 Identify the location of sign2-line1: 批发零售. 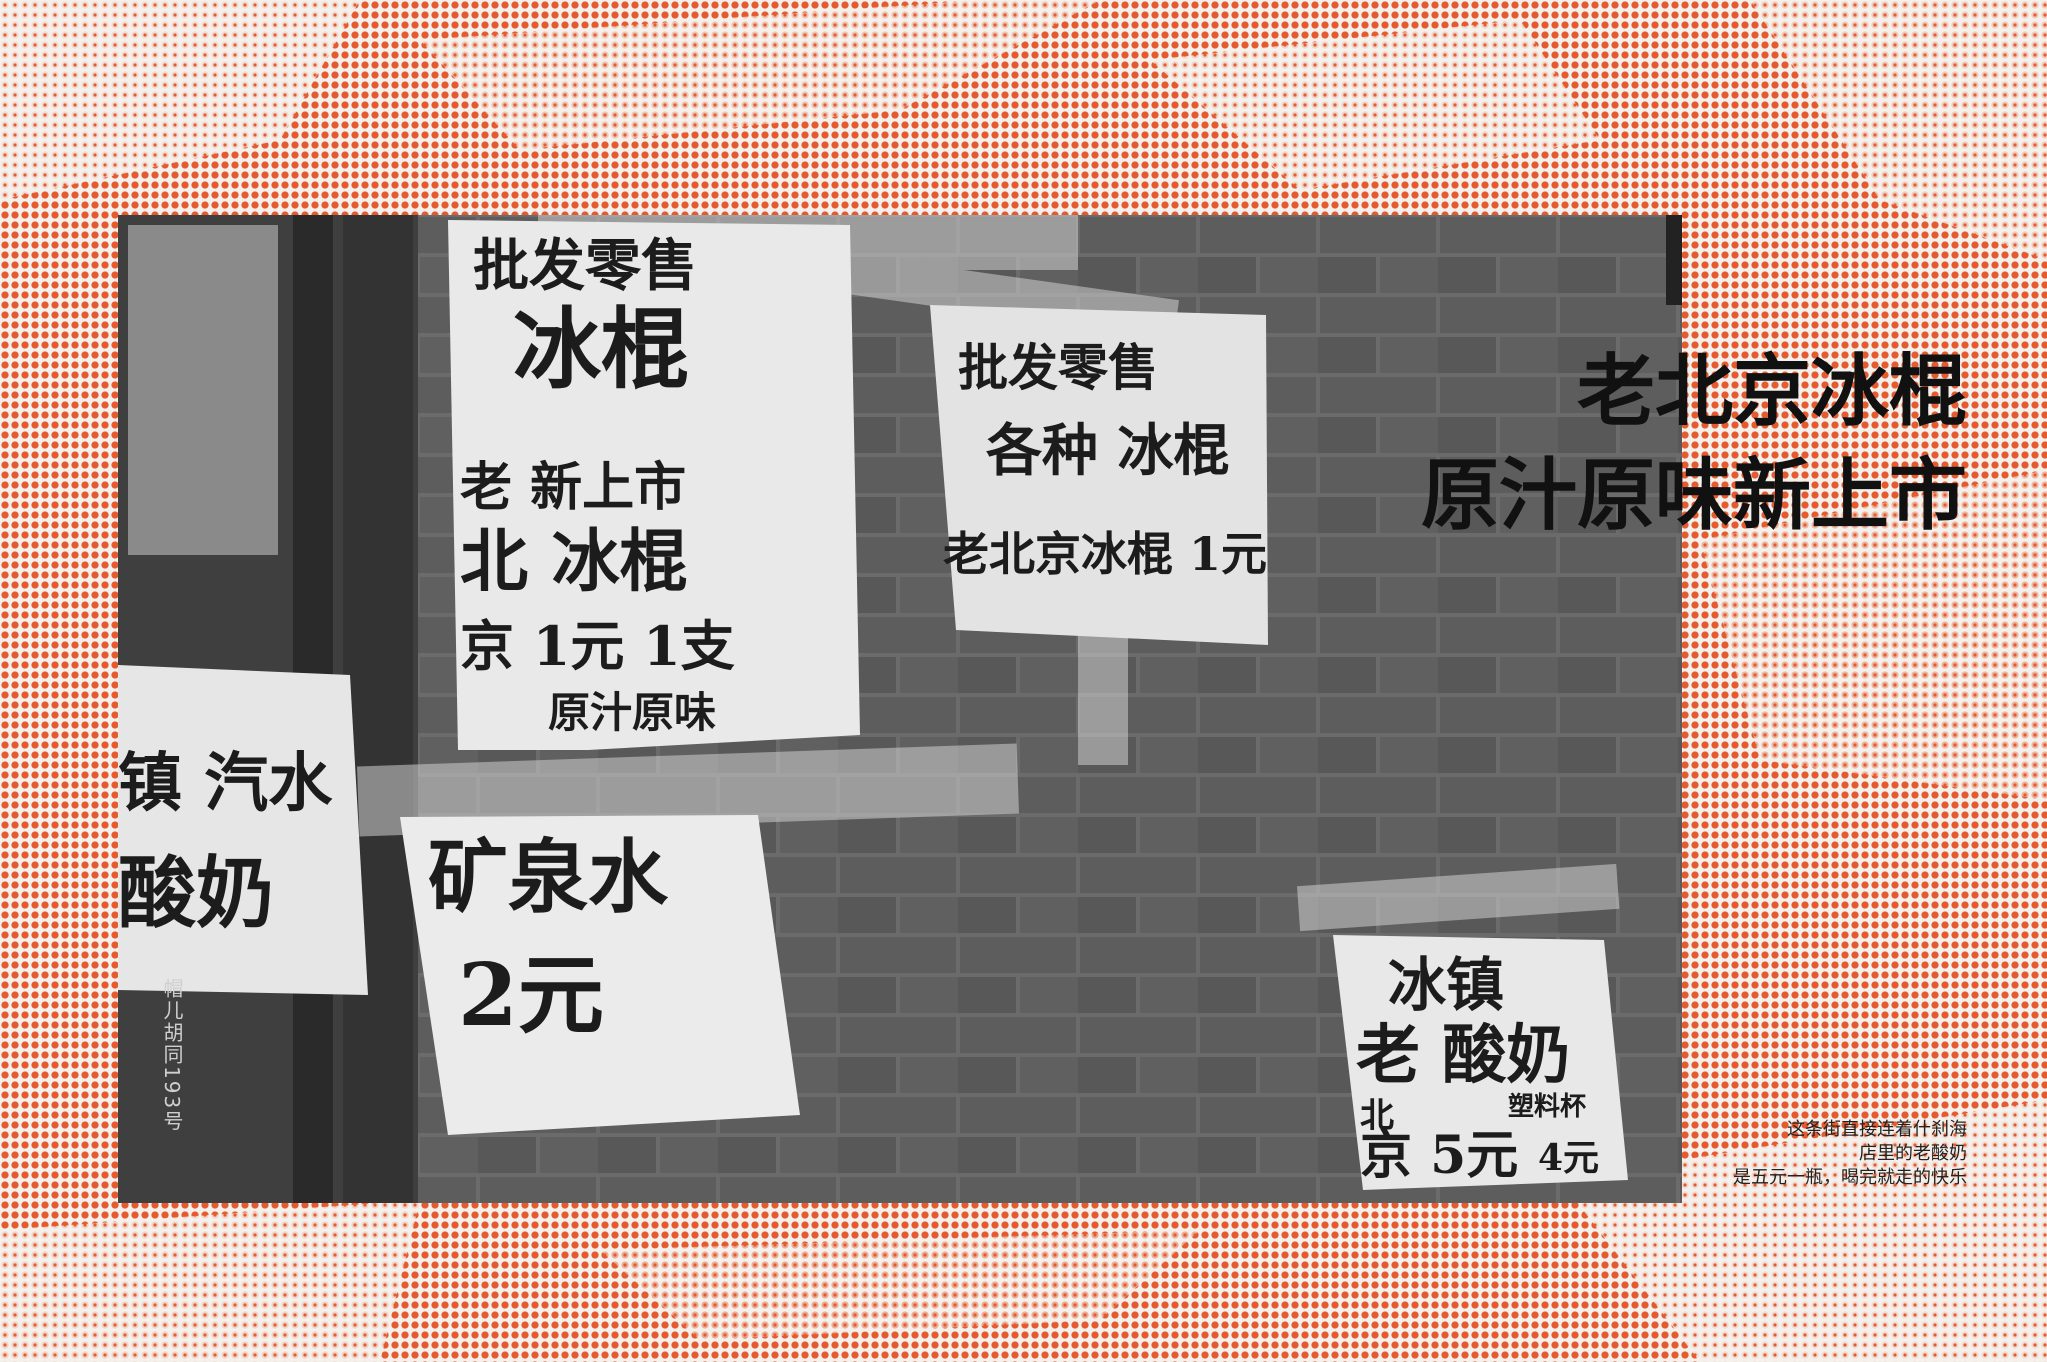
(1058, 367).